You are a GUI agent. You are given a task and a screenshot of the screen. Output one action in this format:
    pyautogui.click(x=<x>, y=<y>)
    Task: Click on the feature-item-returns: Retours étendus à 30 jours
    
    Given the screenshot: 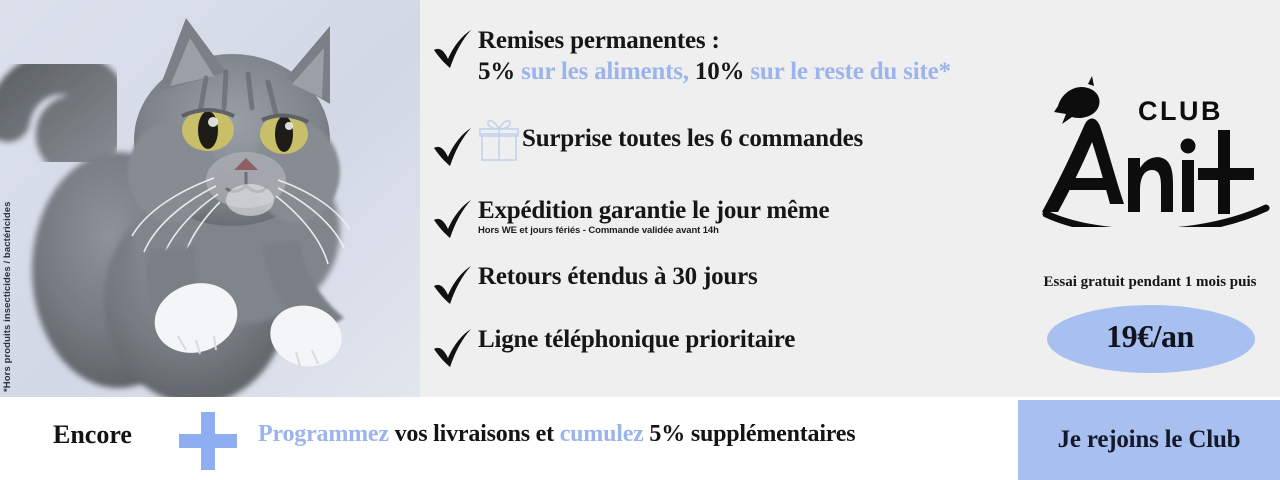 What is the action you would take?
    pyautogui.click(x=594, y=284)
    